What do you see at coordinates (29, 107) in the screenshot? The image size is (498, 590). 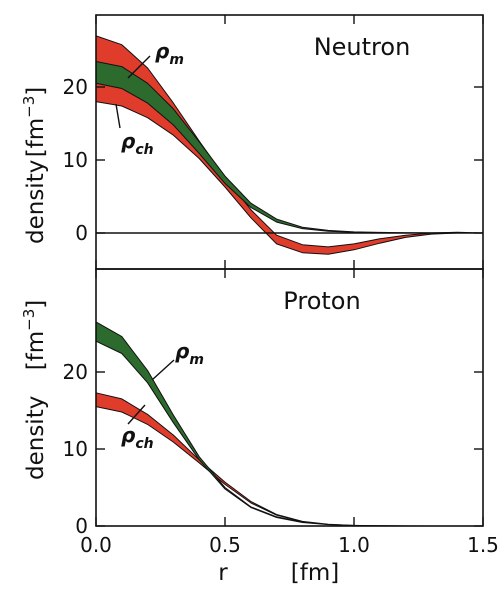 I see `neutron-yunit-exp: −3` at bounding box center [29, 107].